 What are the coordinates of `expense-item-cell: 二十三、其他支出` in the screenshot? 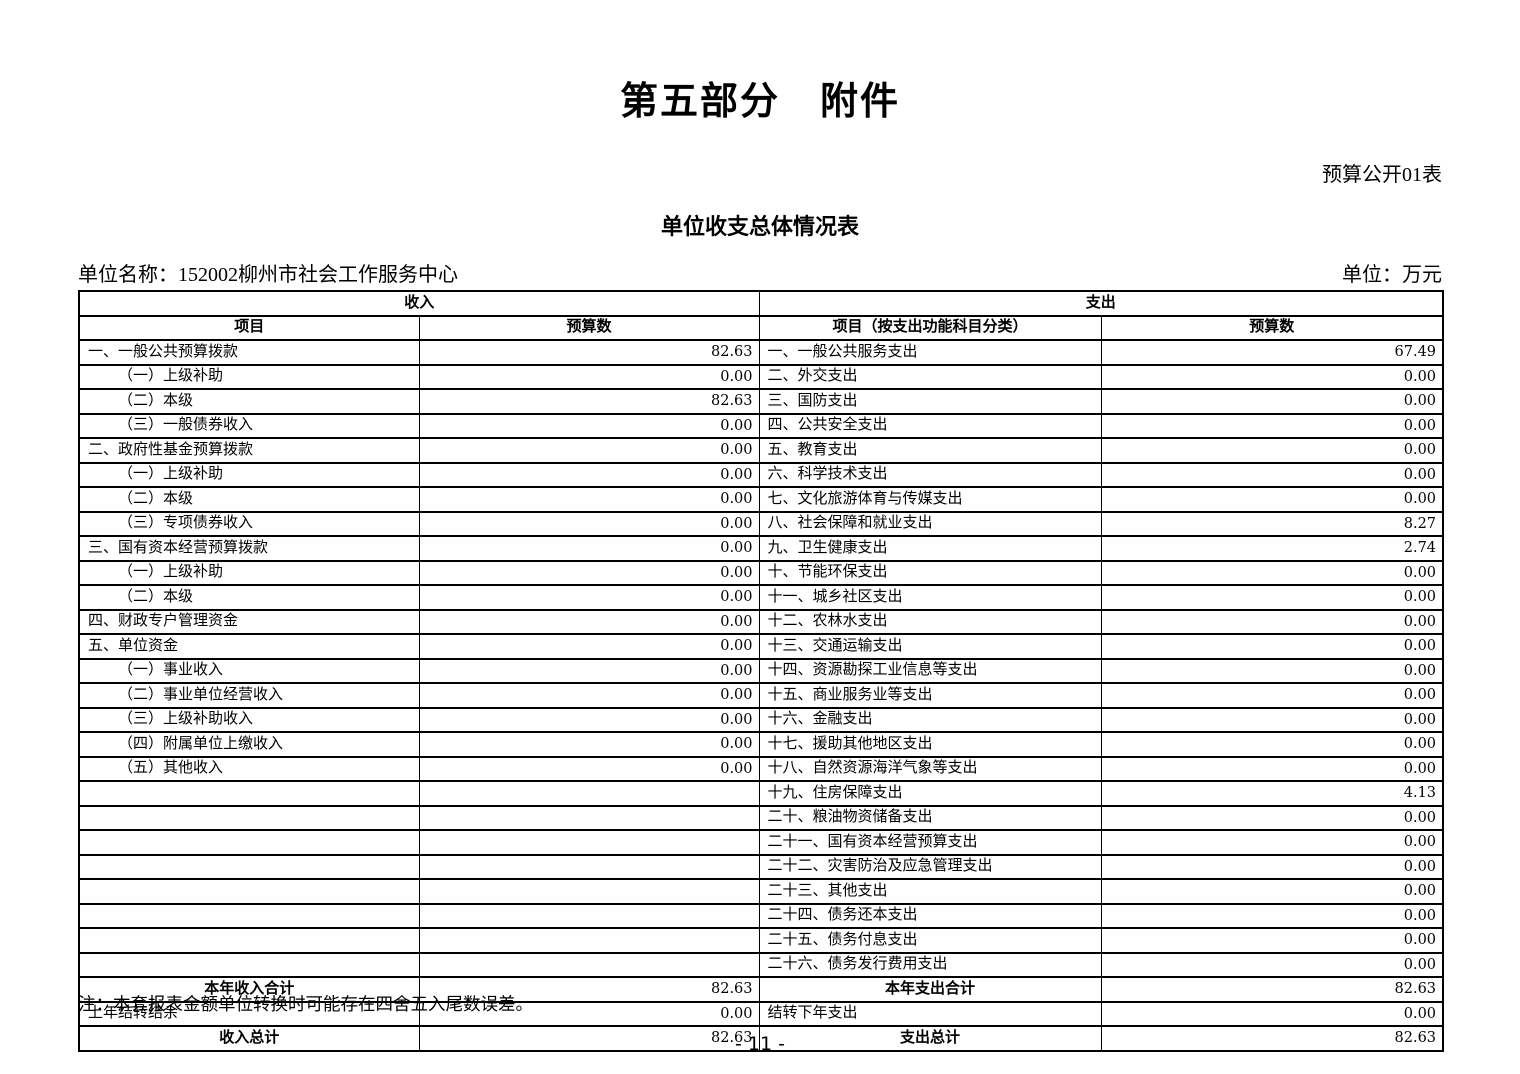 It's located at (930, 891).